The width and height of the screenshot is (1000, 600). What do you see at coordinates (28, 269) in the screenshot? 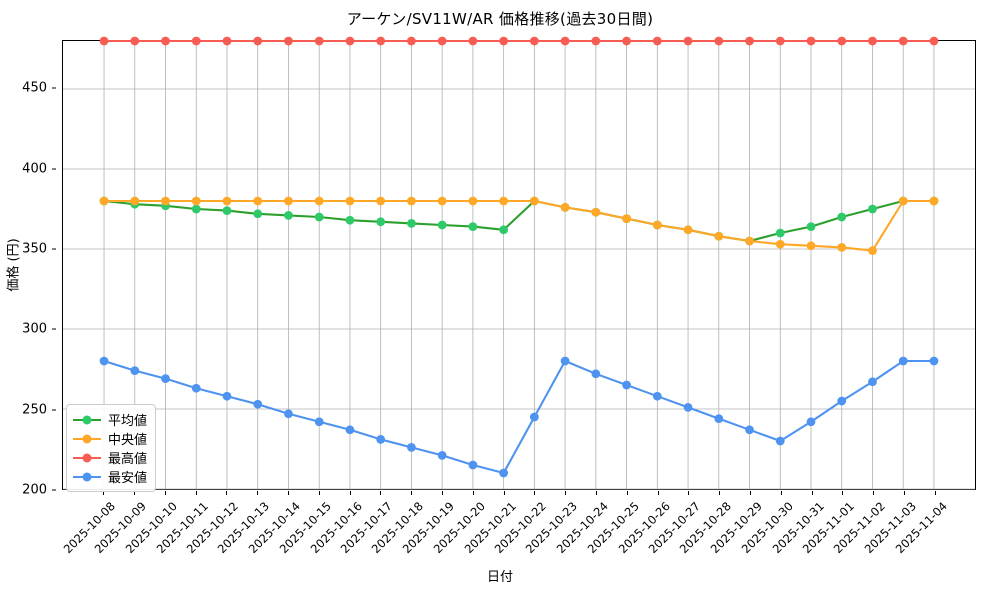
I see `y-axis-ticks: 200 250 300 350 400 450` at bounding box center [28, 269].